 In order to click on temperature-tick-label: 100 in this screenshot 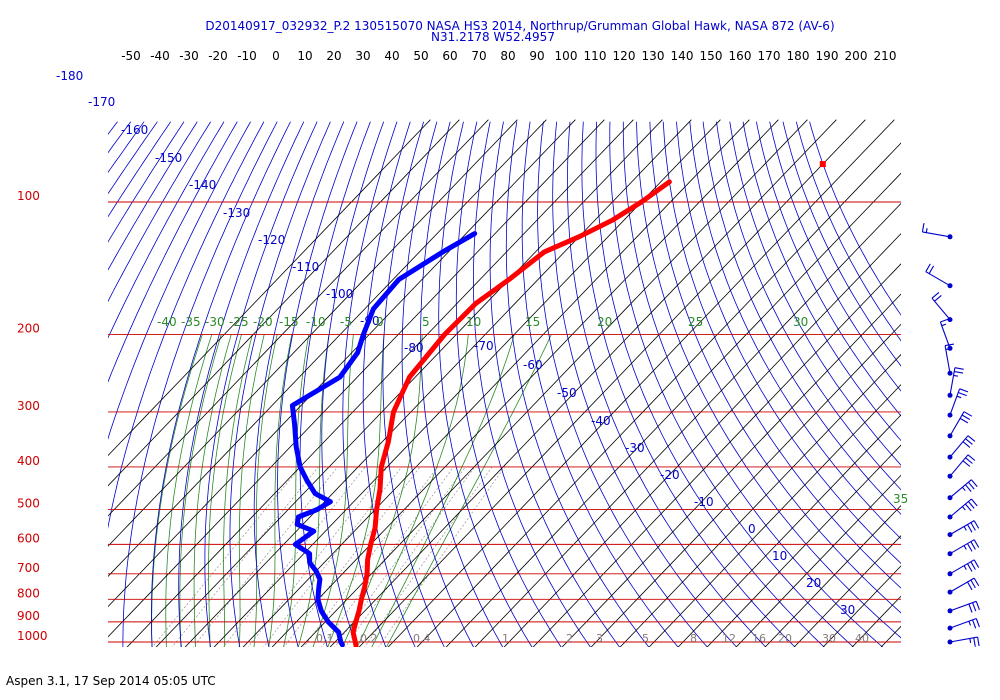, I will do `click(566, 56)`.